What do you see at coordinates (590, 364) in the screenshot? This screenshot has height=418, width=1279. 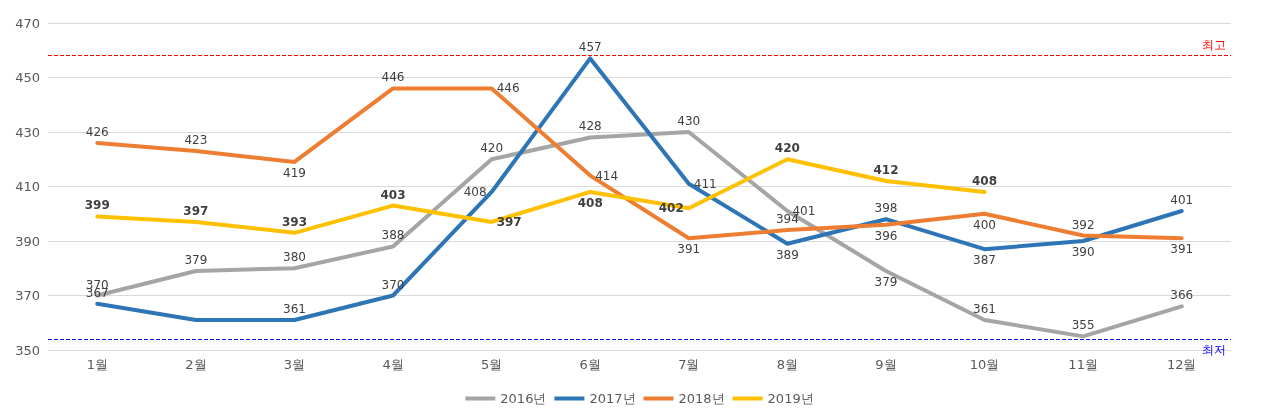 I see `x-tick-label: 6월` at bounding box center [590, 364].